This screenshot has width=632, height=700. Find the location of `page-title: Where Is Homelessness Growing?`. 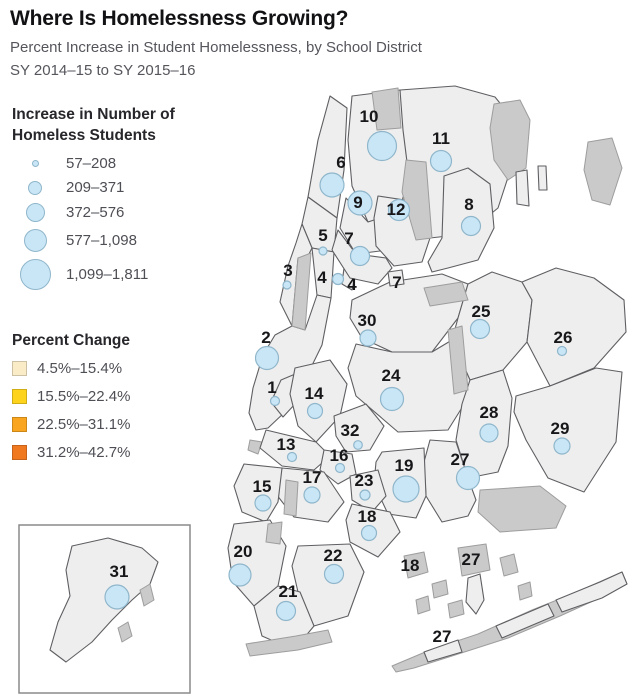

page-title: Where Is Homelessness Growing? is located at coordinates (179, 18).